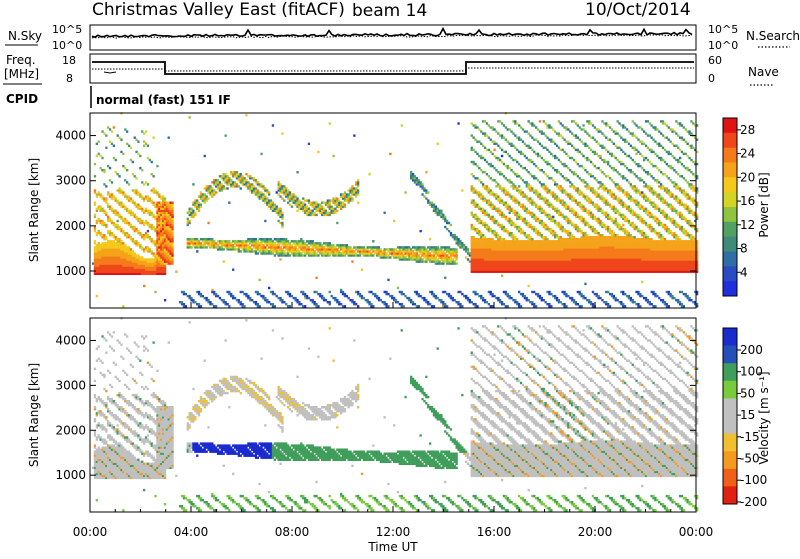 The image size is (800, 559). I want to click on search-noise-label: N.Search, so click(773, 36).